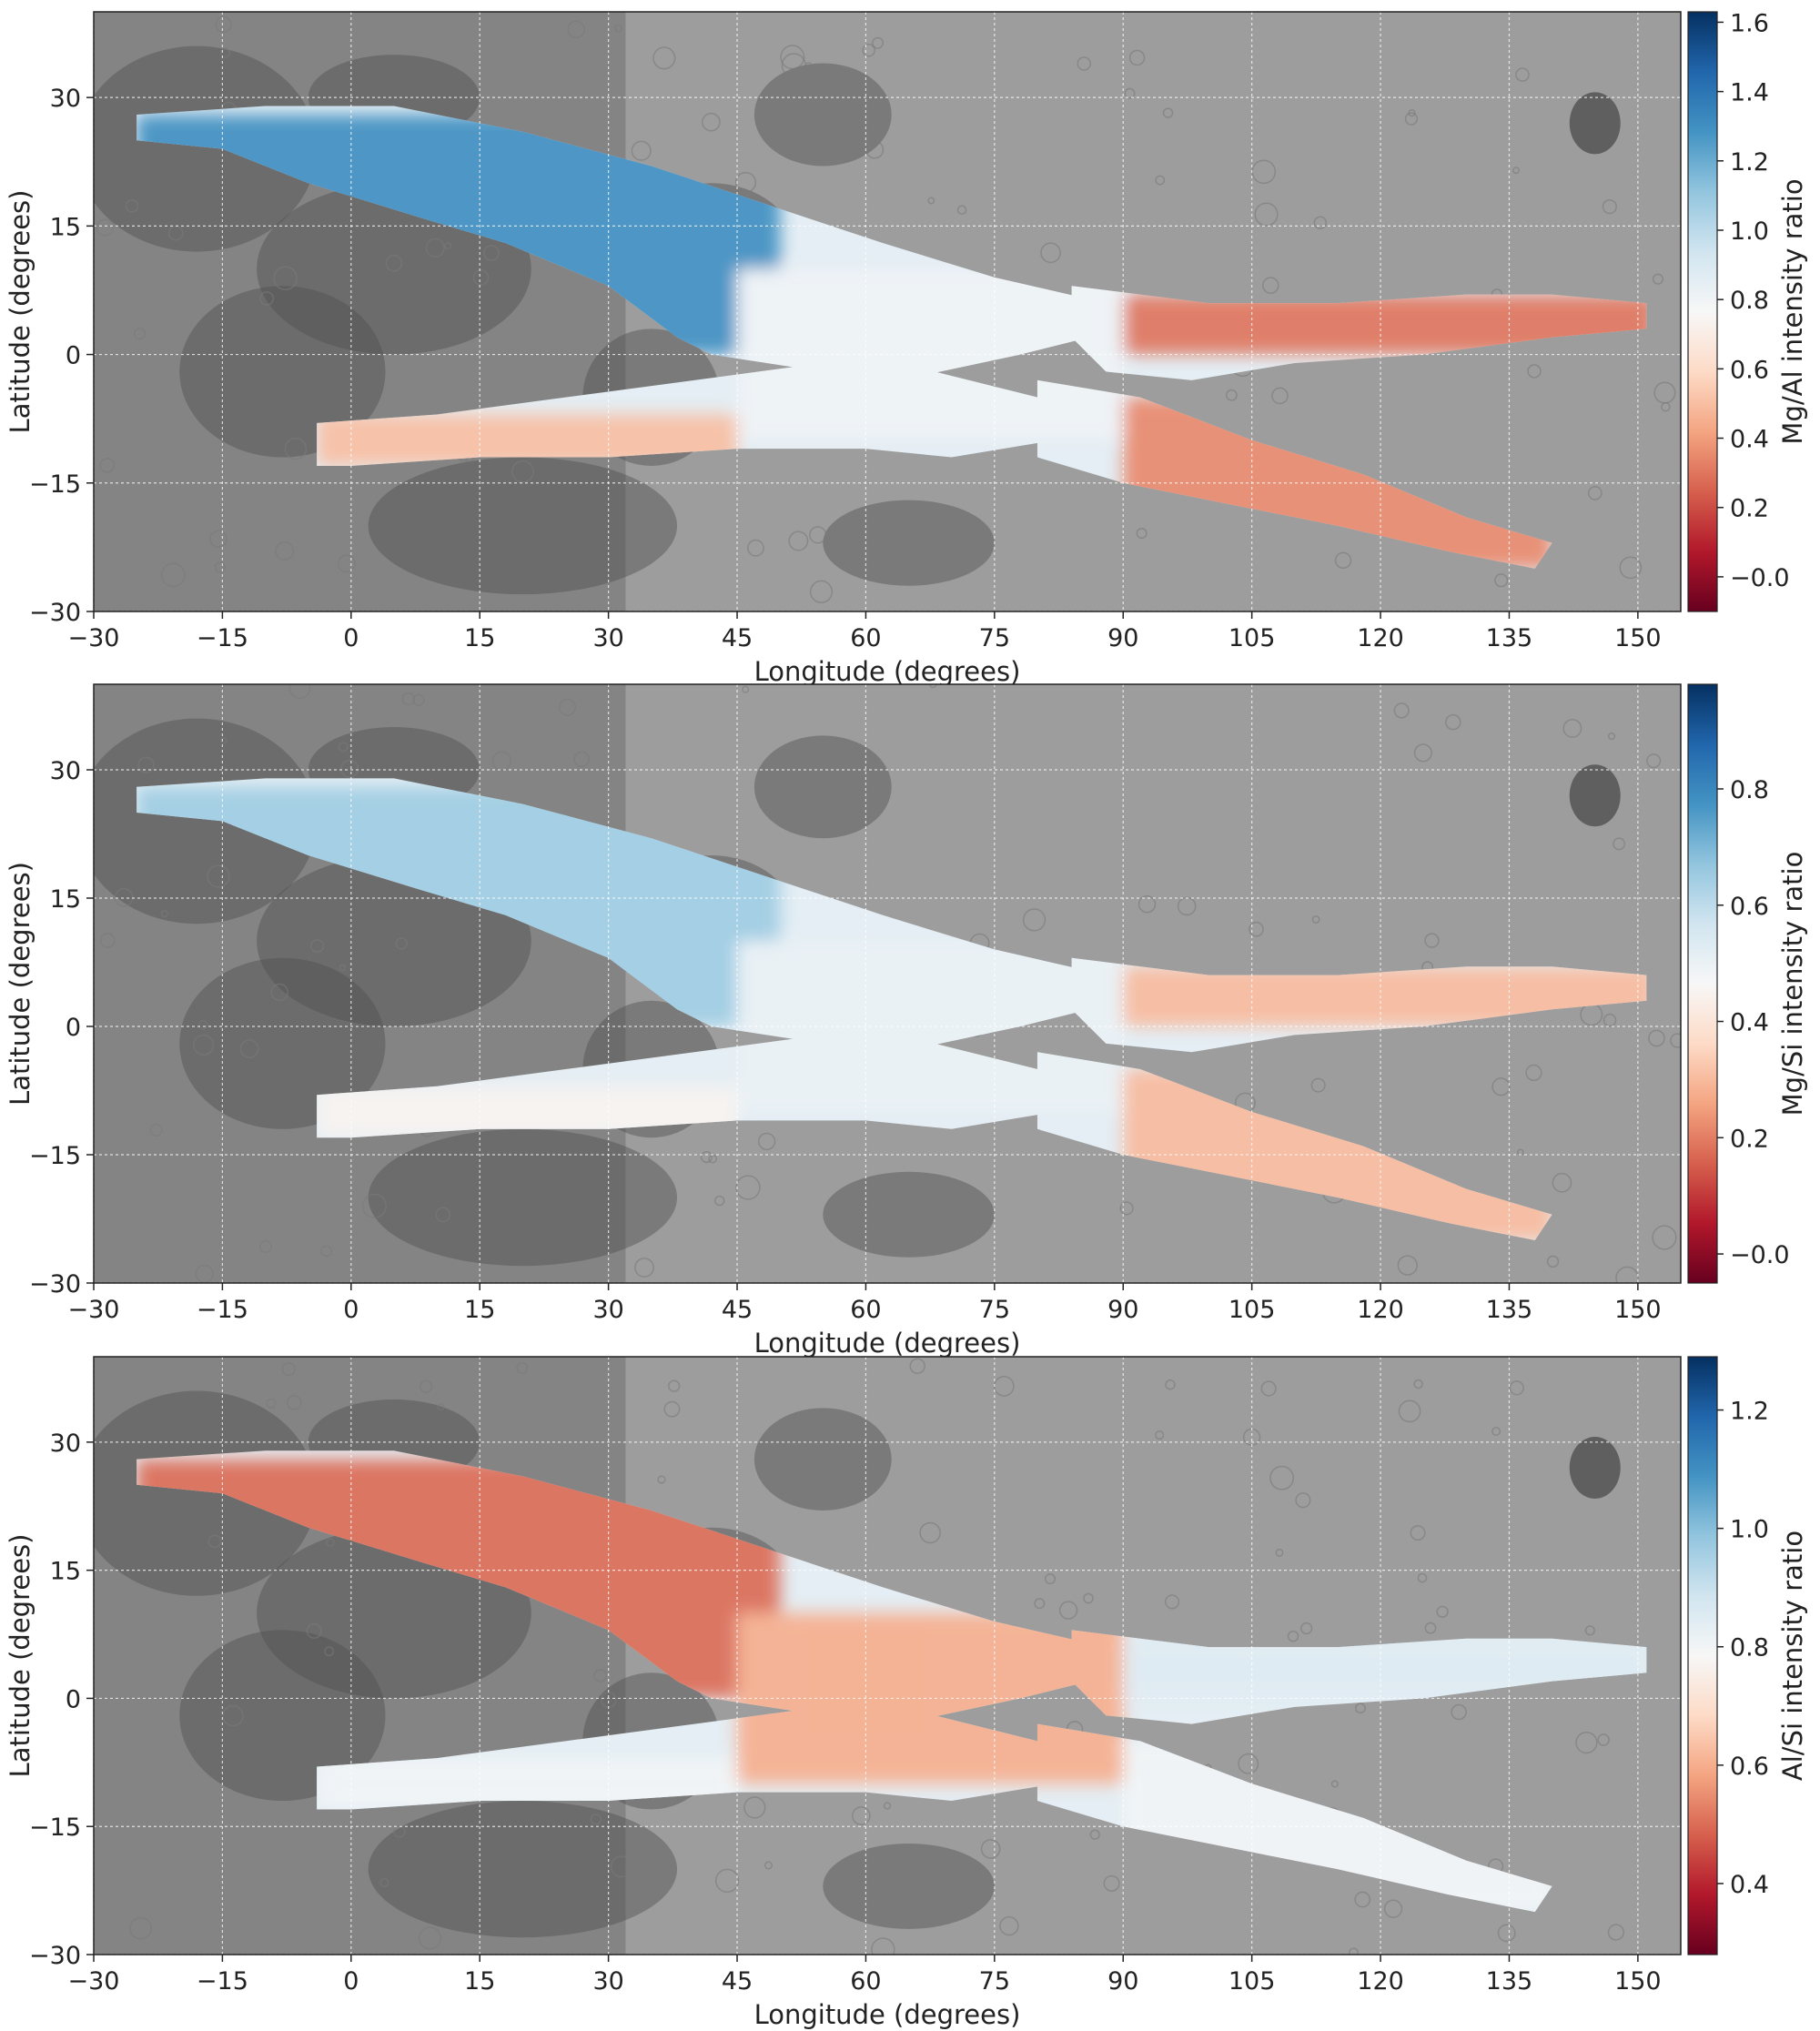 This screenshot has height=2031, width=1820. I want to click on colorbar-label: Al/Si intensity ratio, so click(1793, 1656).